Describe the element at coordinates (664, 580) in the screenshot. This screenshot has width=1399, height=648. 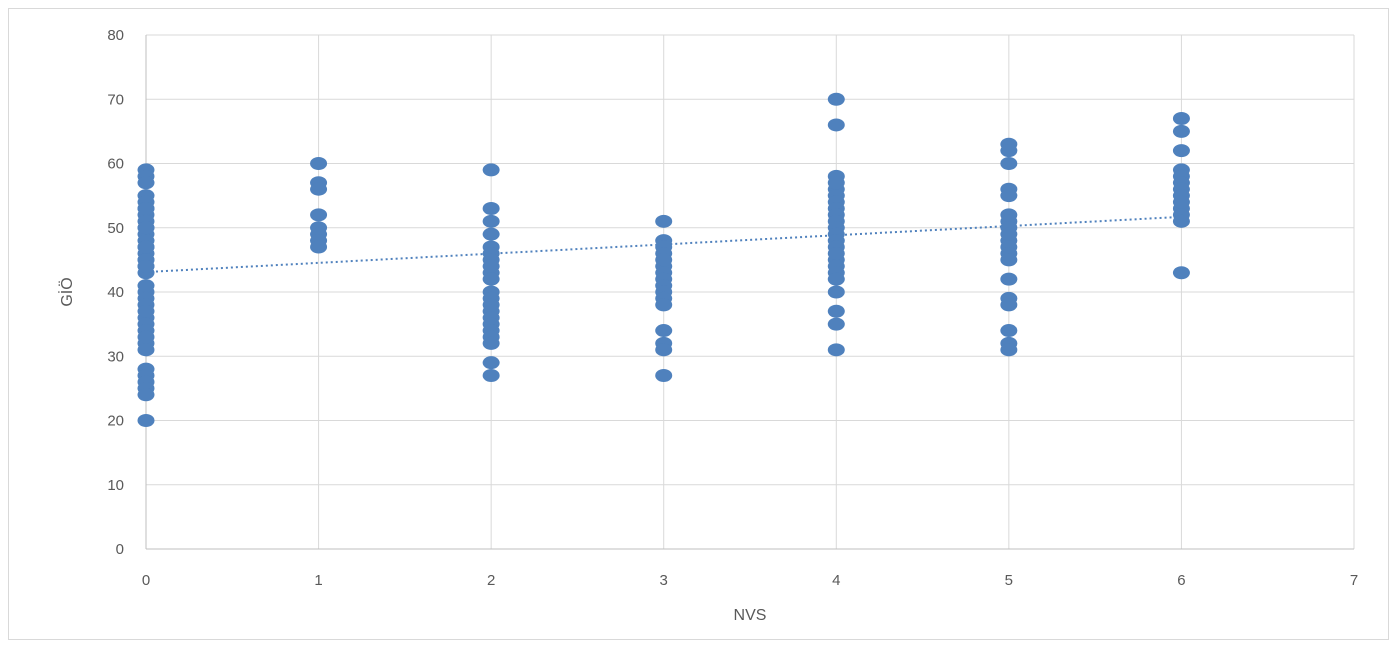
I see `x-tick-label: 3` at that location.